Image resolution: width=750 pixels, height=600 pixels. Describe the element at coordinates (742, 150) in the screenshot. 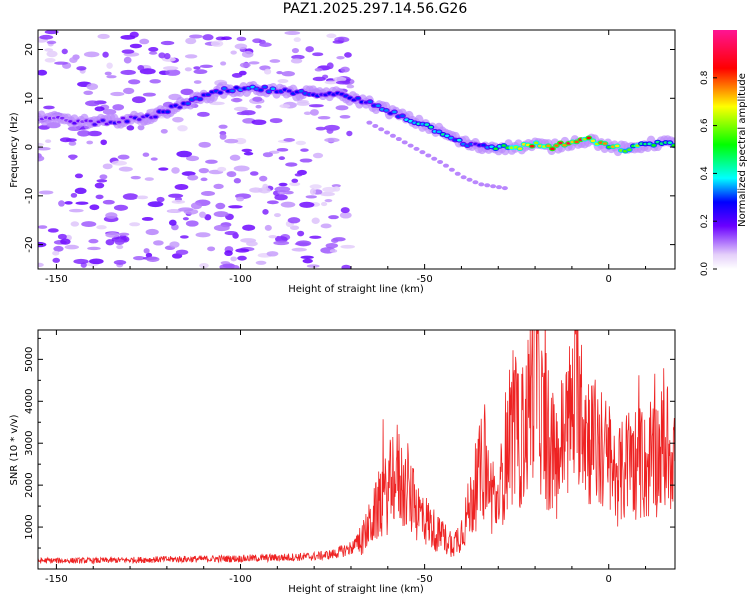

I see `colorbar-label: Normalized spectral amplitude` at that location.